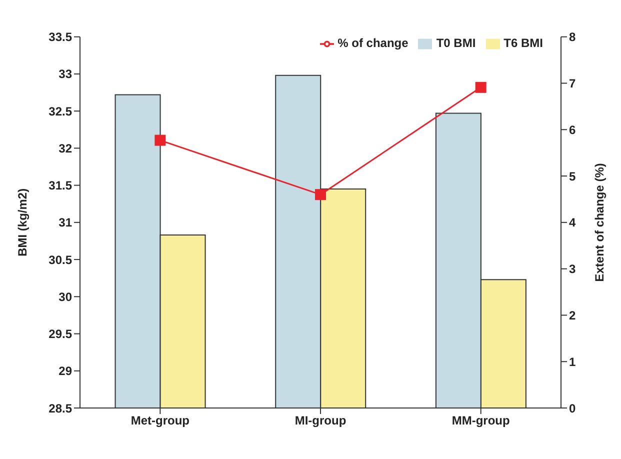 This screenshot has height=459, width=621. I want to click on y2-tick-label: 3, so click(572, 269).